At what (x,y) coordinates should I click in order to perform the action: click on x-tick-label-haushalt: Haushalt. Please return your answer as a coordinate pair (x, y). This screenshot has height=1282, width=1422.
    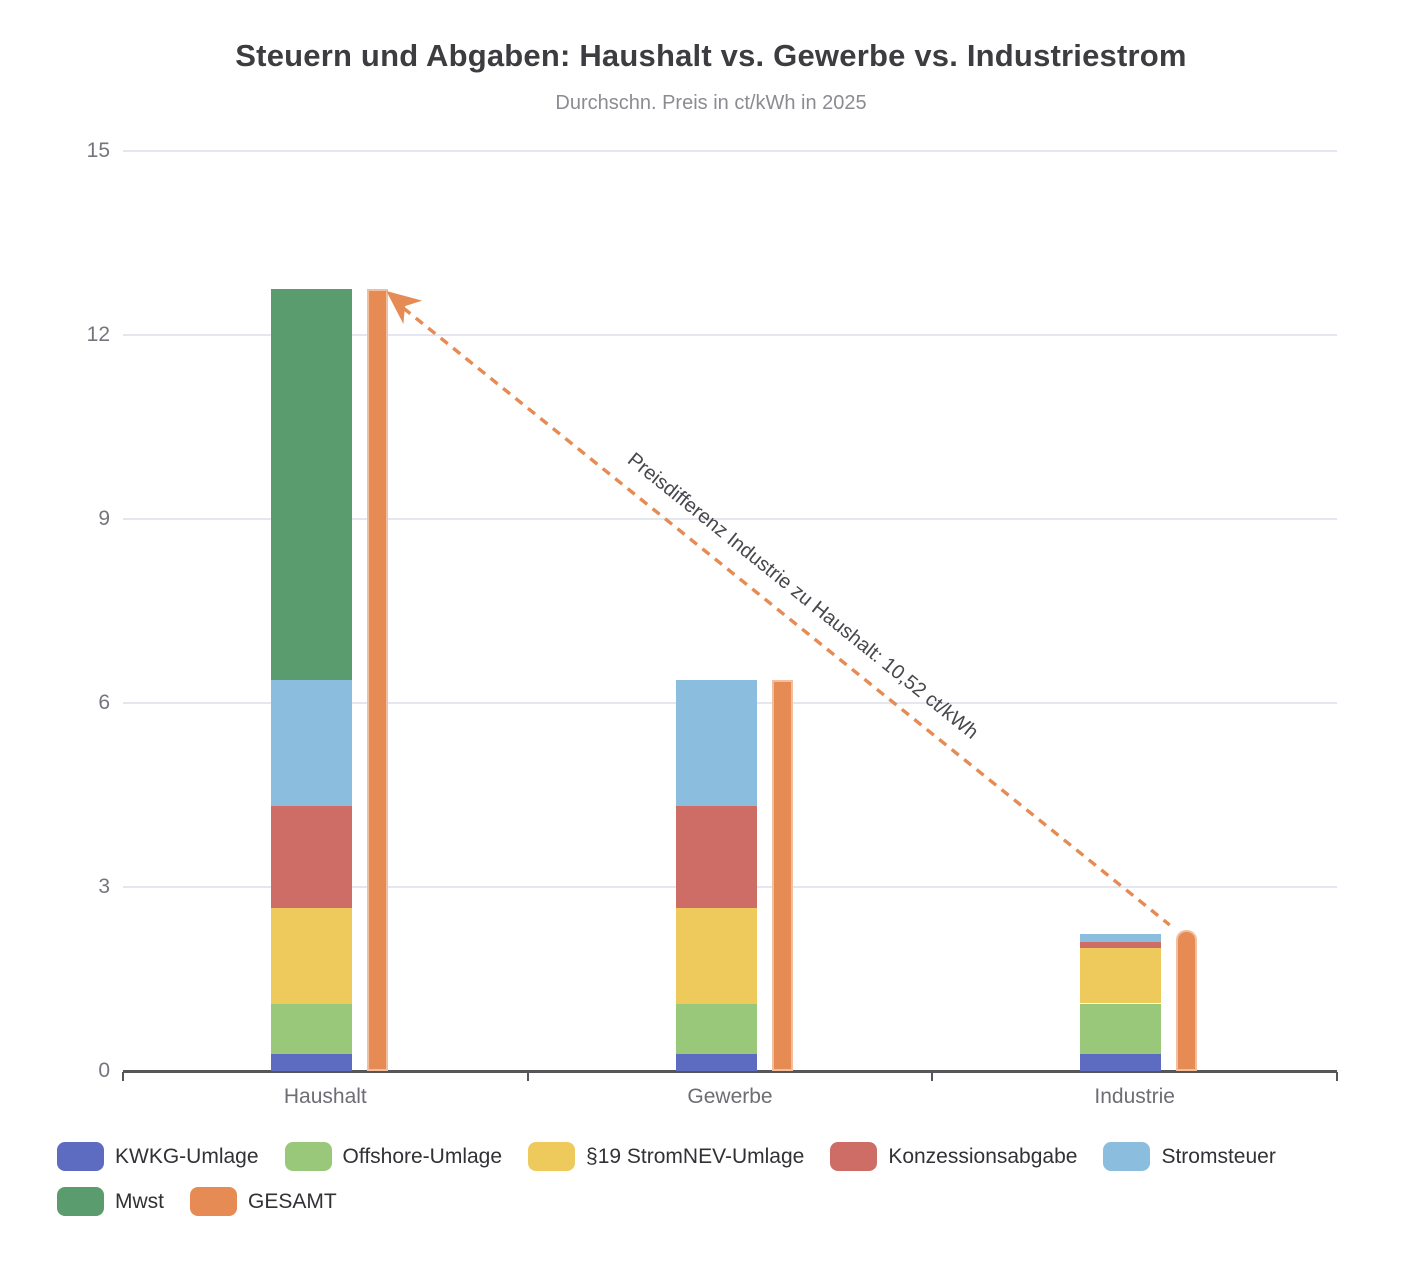
    Looking at the image, I should click on (325, 1096).